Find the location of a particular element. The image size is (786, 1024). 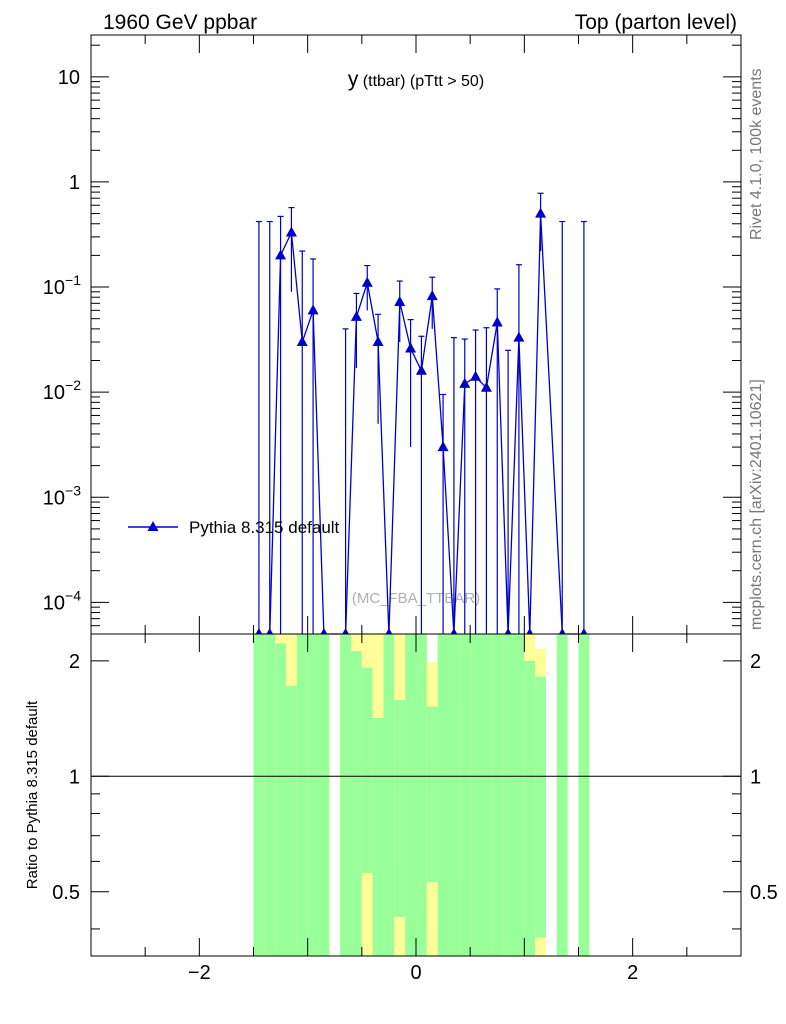

main-y-tick-label: 1 is located at coordinates (74, 183).